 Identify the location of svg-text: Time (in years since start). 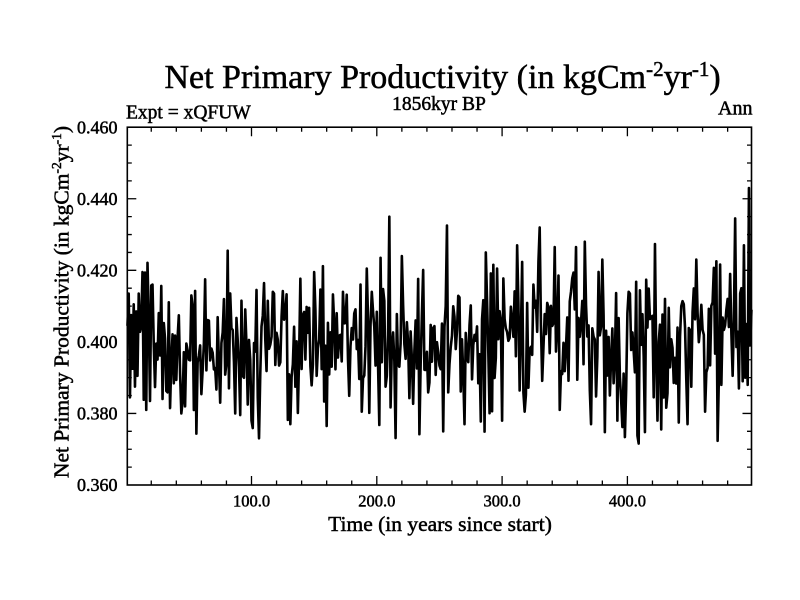
(440, 524).